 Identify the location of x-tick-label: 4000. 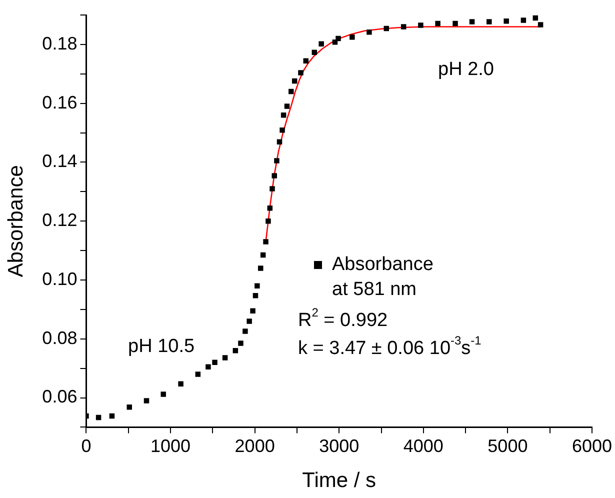
(423, 446).